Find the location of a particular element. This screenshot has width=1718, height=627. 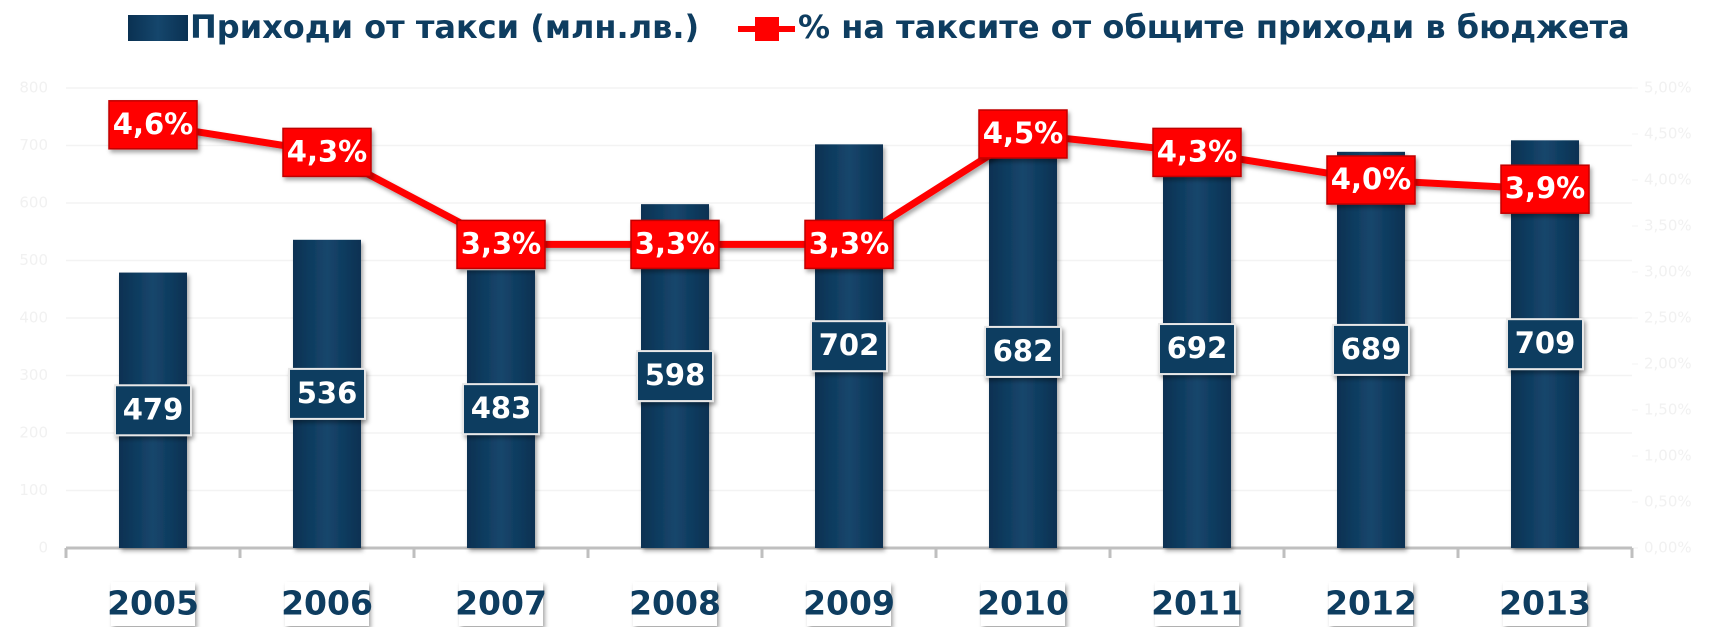

x-tick-label: 2013 is located at coordinates (1545, 603).